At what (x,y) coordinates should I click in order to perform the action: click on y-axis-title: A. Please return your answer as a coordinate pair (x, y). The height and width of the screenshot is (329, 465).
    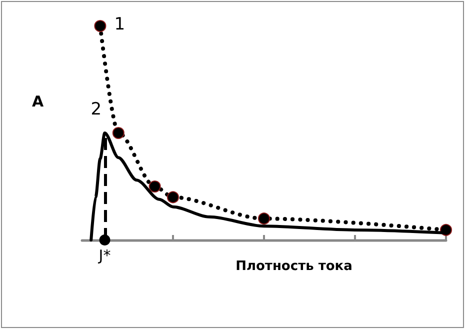
    Looking at the image, I should click on (38, 101).